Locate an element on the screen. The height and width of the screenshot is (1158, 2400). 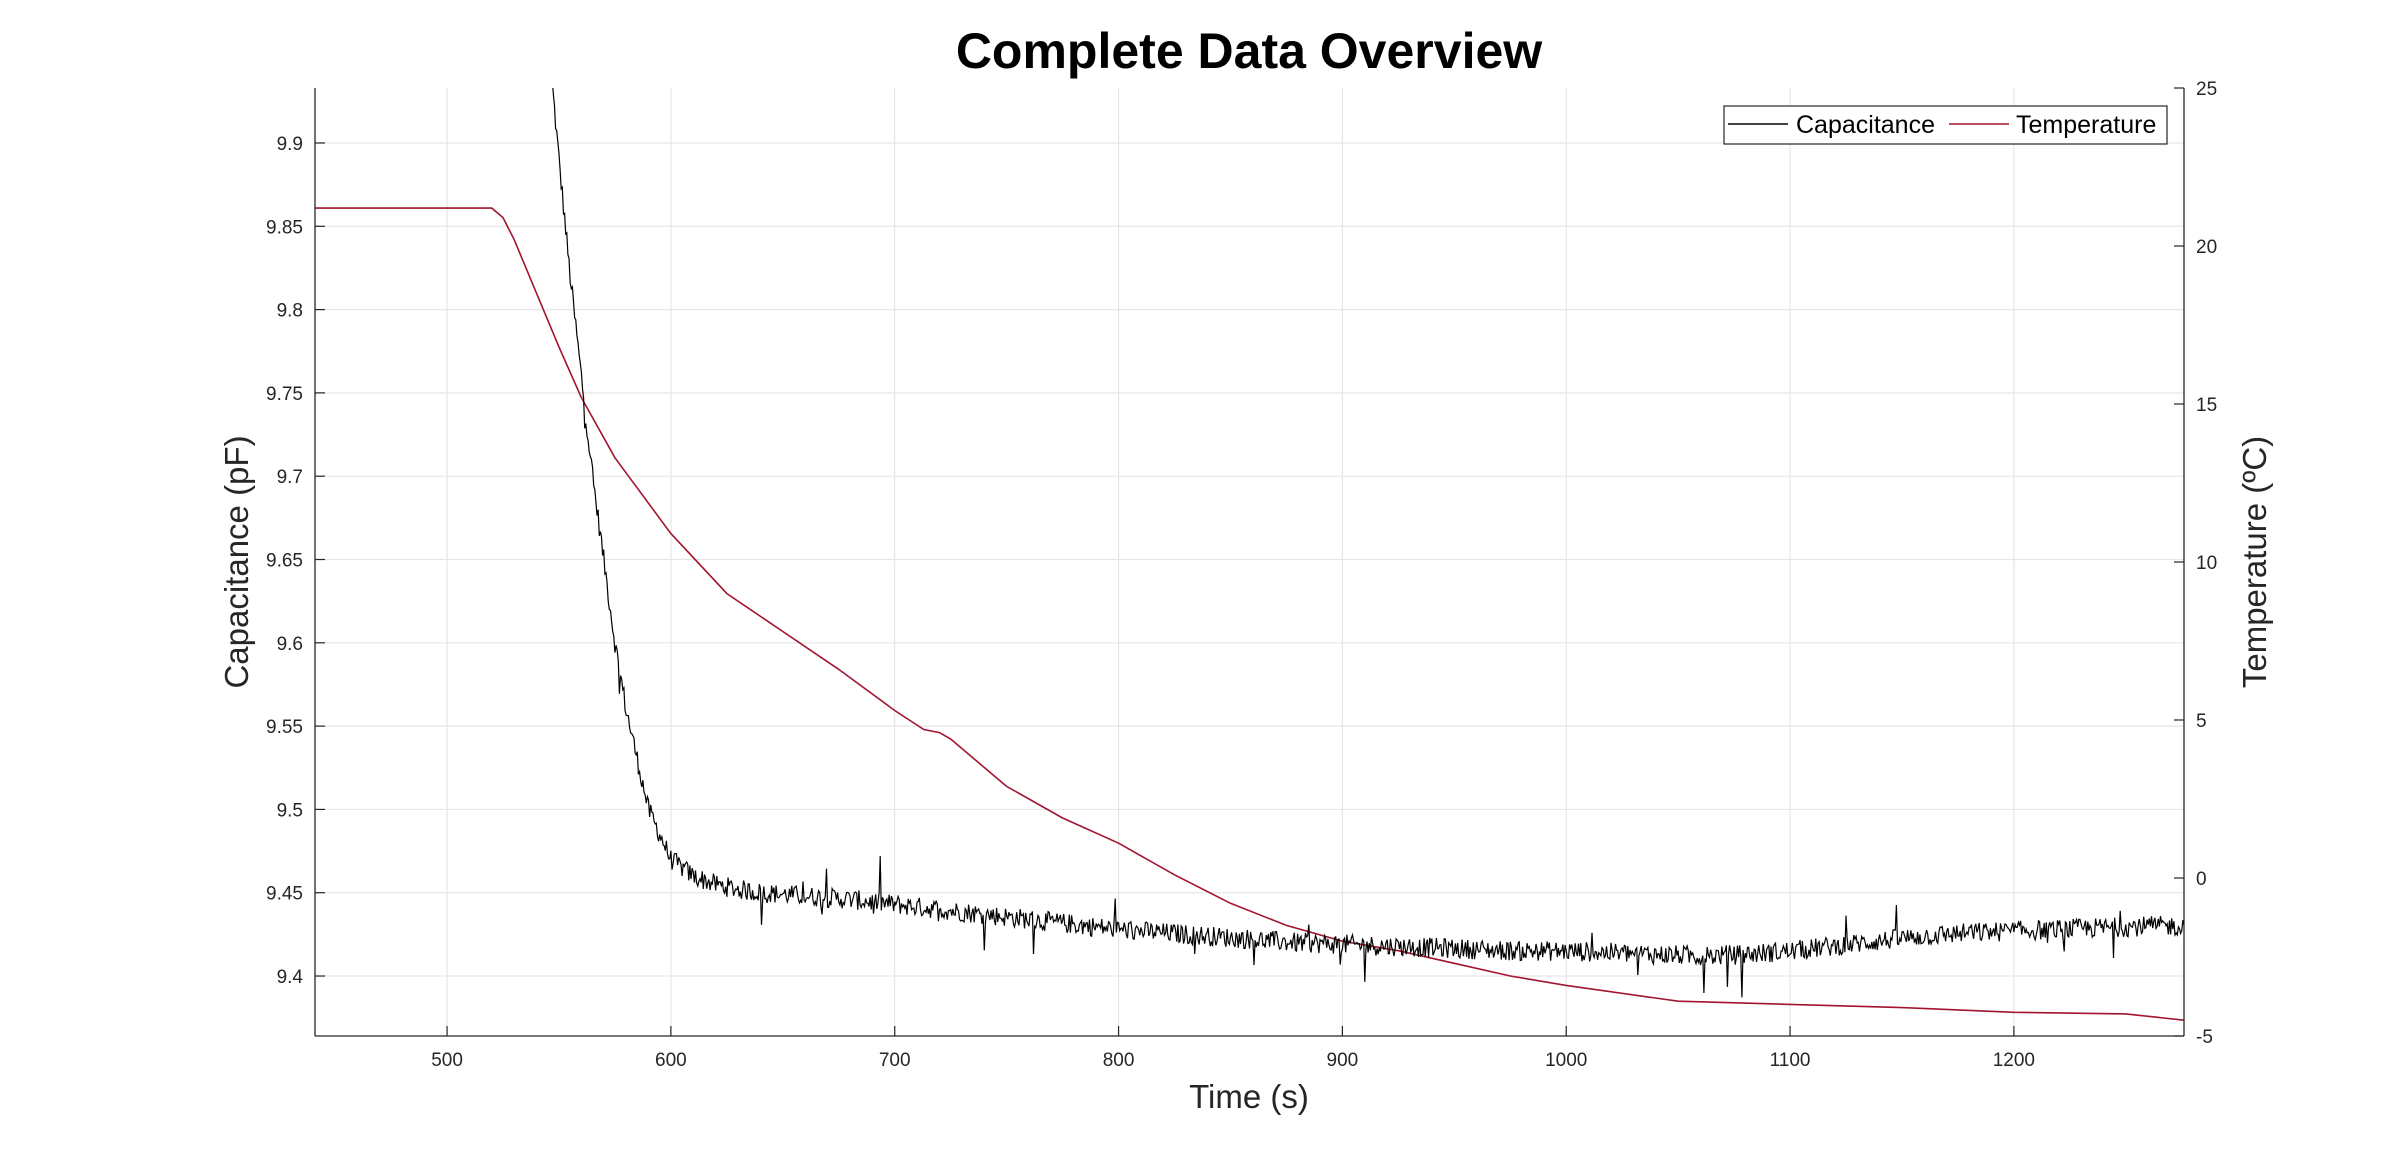
y-axis-left-label: Capacitance (pF) is located at coordinates (236, 561).